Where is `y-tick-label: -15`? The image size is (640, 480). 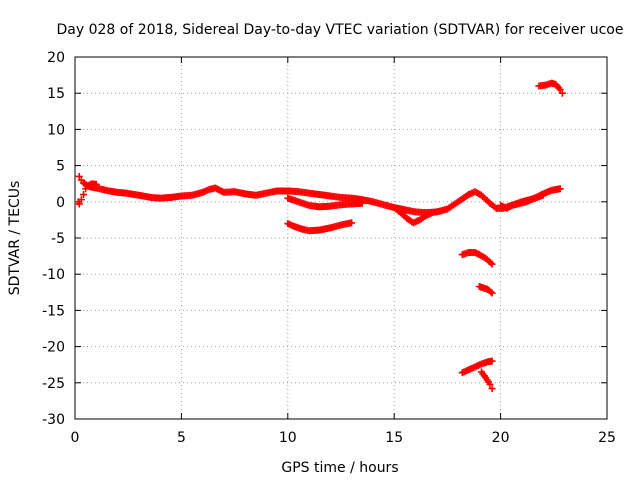 y-tick-label: -15 is located at coordinates (53, 311).